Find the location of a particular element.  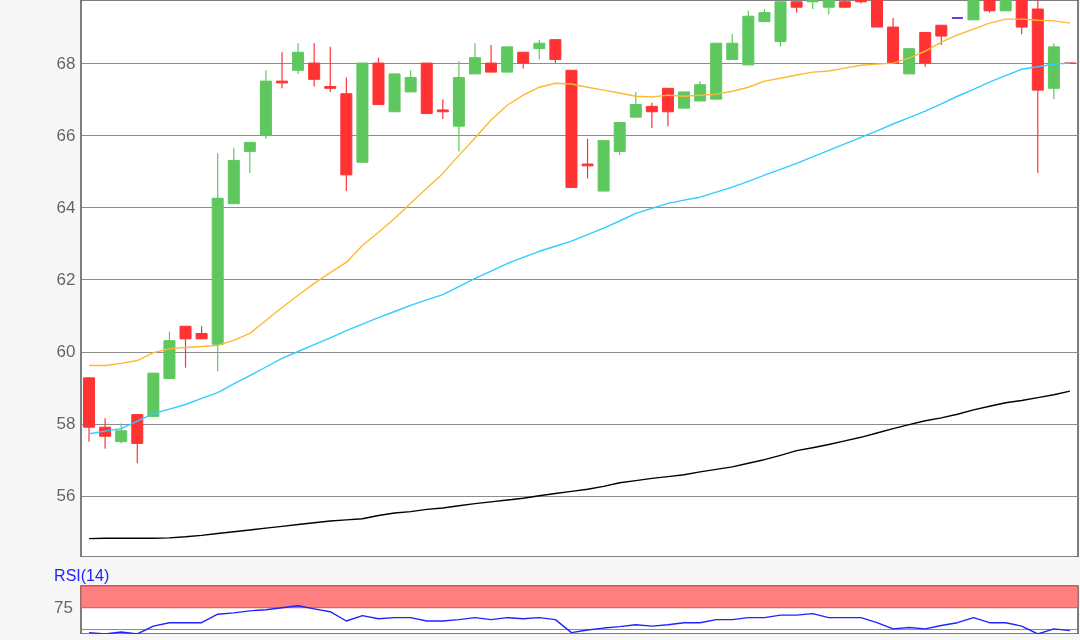

y-tick-label: 62 is located at coordinates (66, 279).